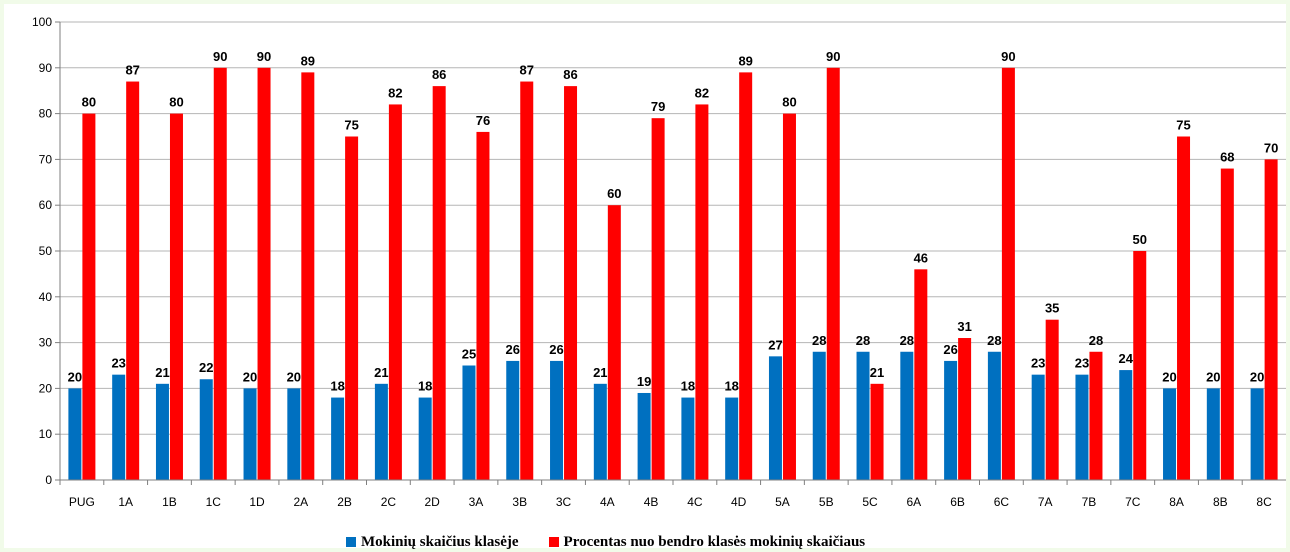  Describe the element at coordinates (206, 429) in the screenshot. I see `bar-blue-1C` at that location.